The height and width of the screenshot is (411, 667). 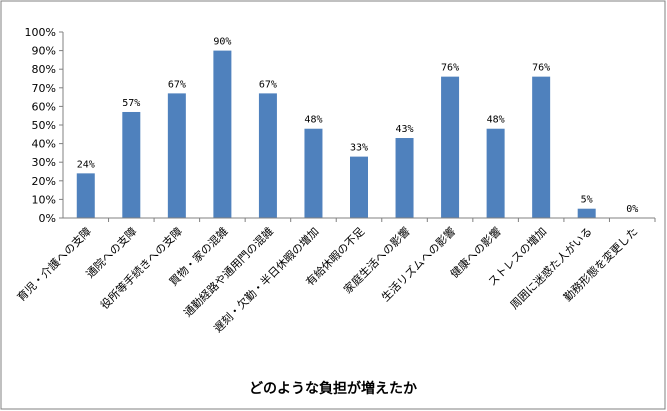 I want to click on y-tick-label: 50%, so click(x=44, y=125).